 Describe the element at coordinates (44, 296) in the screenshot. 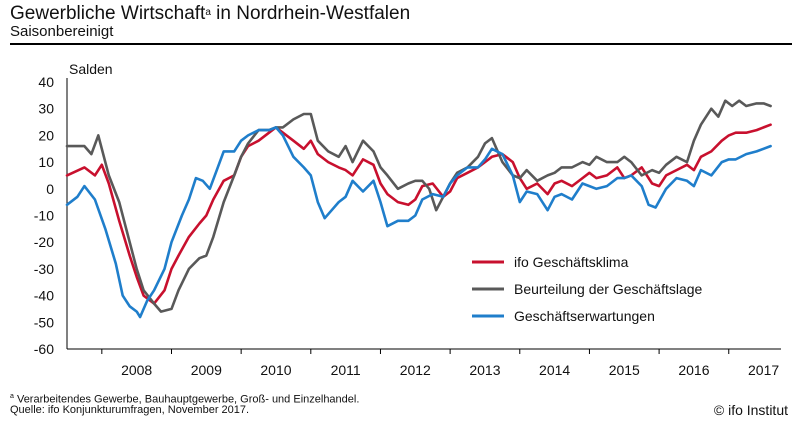

I see `y-tick-label: -40` at that location.